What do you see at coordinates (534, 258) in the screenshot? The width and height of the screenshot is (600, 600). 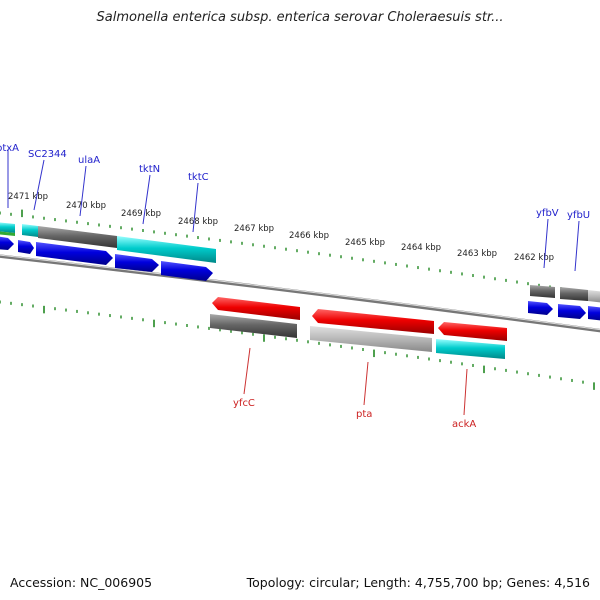 I see `scale-label: 2462 kbp` at bounding box center [534, 258].